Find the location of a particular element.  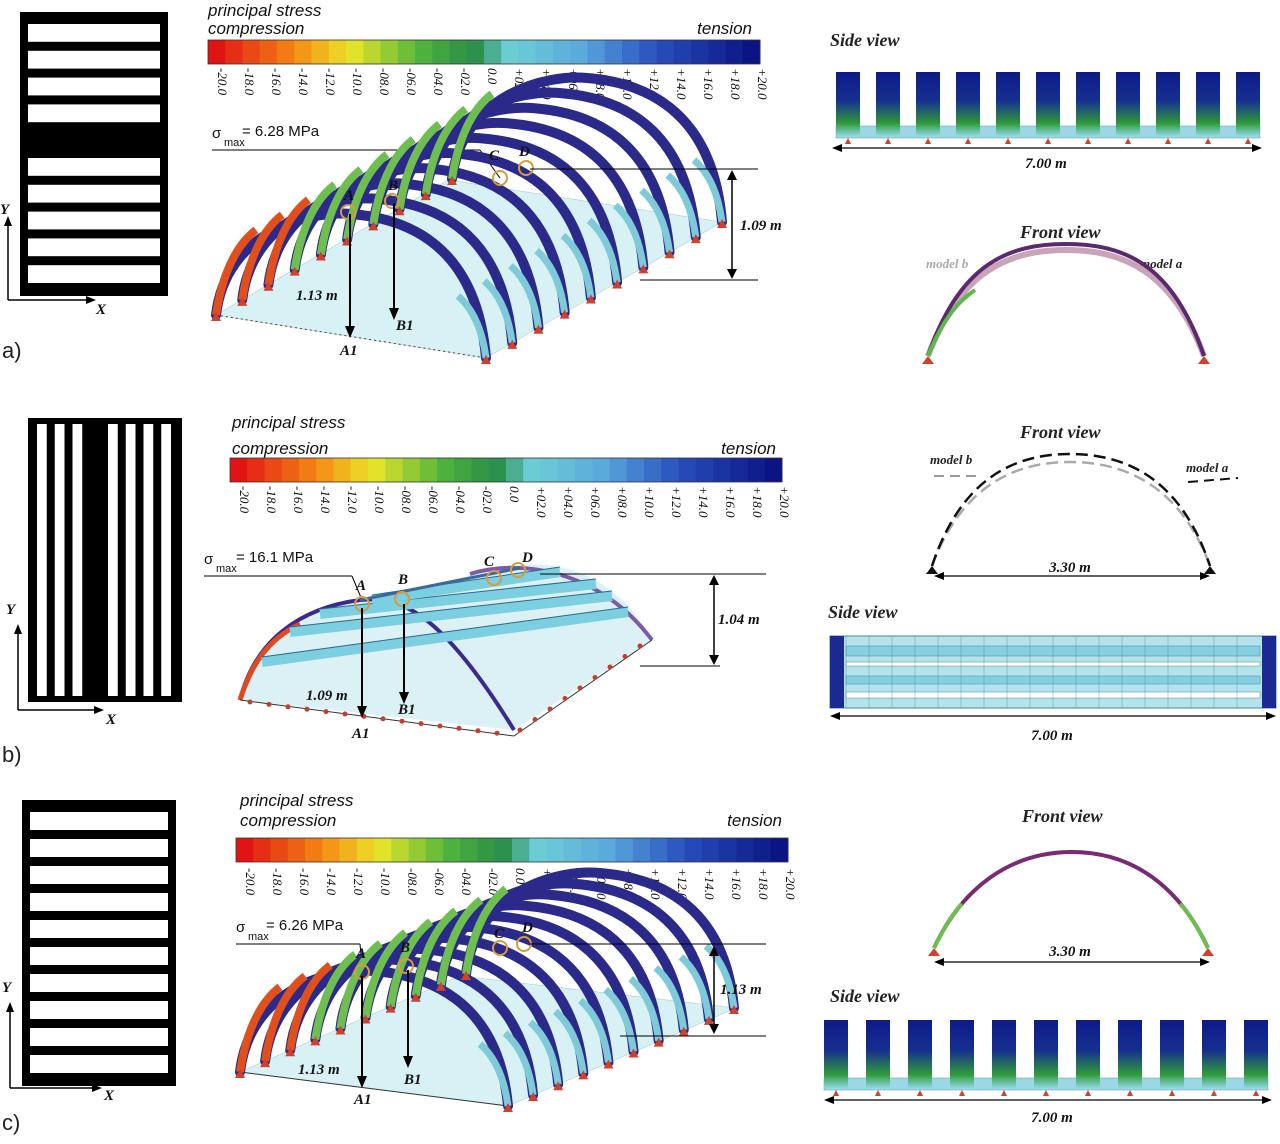

beam-edge is located at coordinates (458, 594).